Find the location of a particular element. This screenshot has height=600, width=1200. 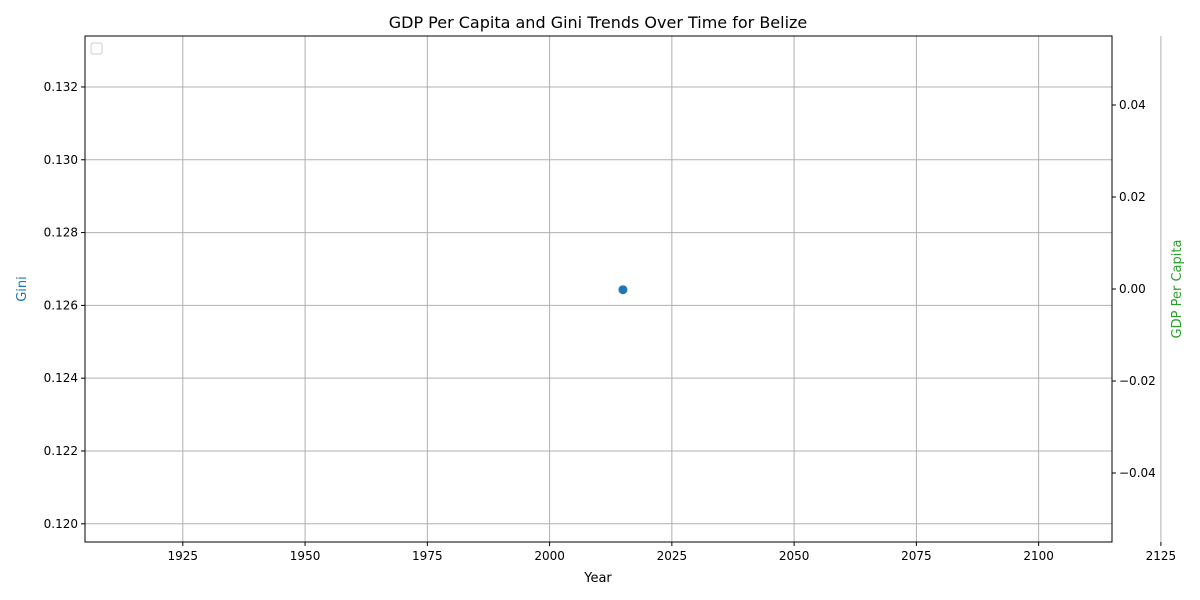

x-axis: 1925 1950 1975 2000 2025 2050 2075 2100 2125 is located at coordinates (672, 552).